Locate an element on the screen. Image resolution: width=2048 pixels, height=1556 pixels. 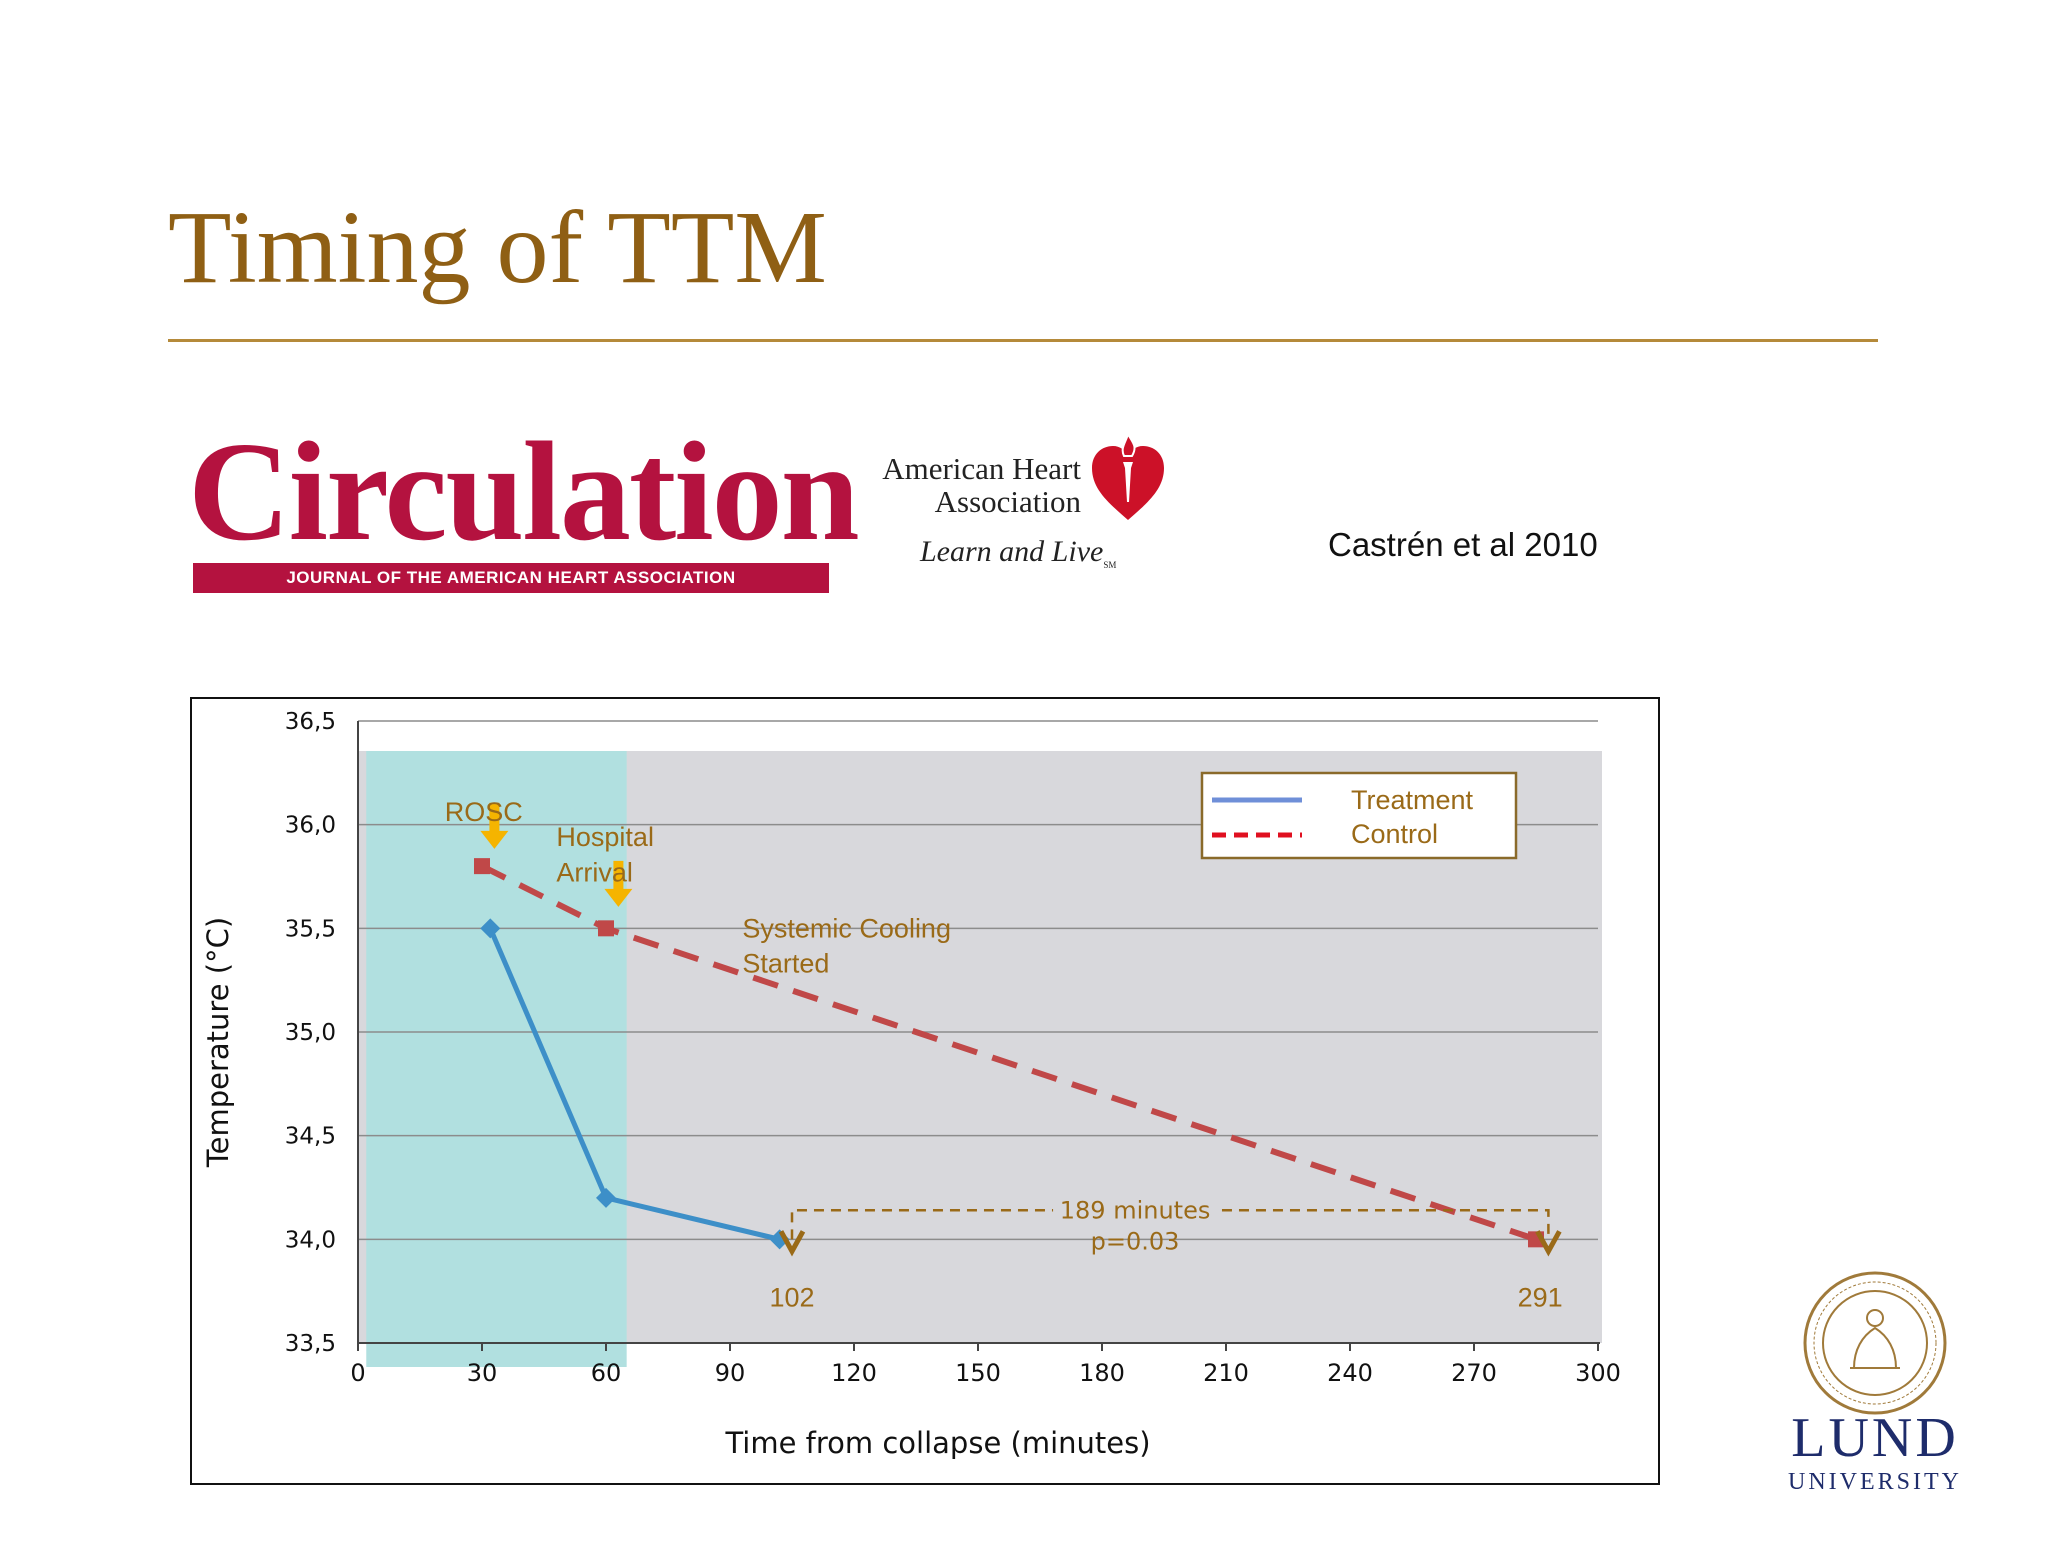
annotation-102: 102 is located at coordinates (791, 1297).